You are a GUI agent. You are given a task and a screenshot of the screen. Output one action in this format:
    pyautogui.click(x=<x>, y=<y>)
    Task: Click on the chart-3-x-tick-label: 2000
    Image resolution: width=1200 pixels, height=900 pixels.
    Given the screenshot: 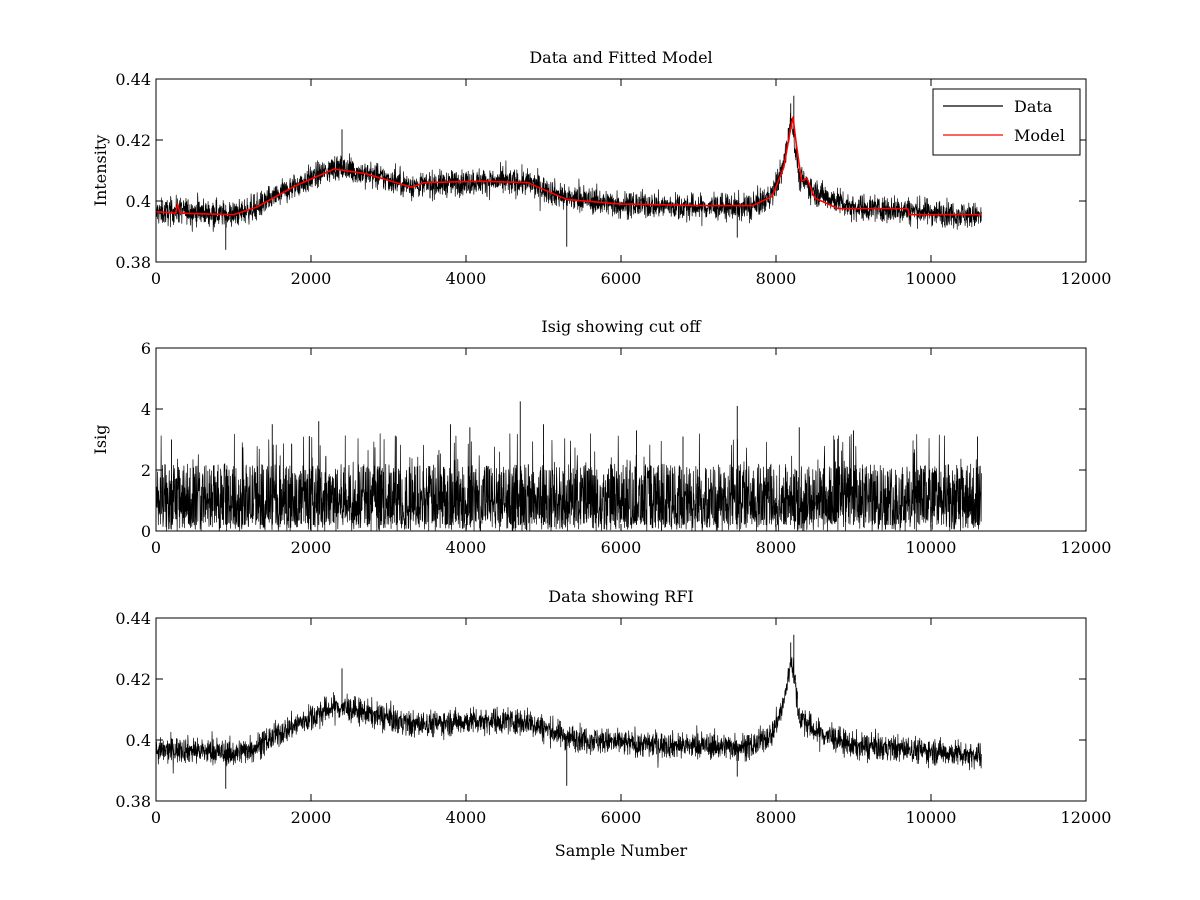 What is the action you would take?
    pyautogui.click(x=311, y=817)
    